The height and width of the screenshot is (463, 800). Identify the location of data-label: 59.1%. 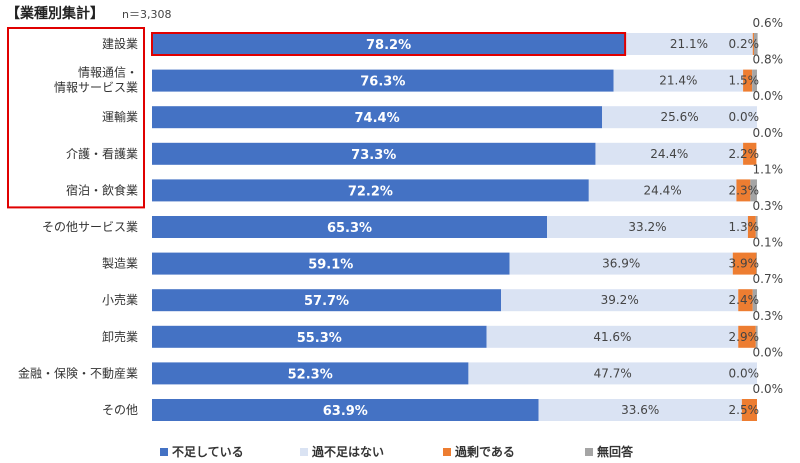
(330, 265).